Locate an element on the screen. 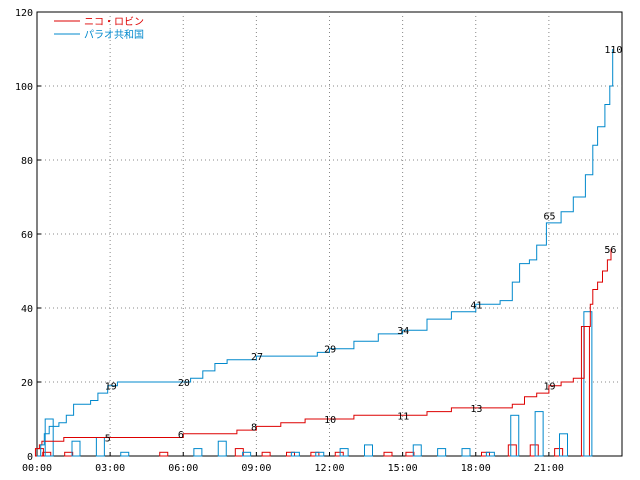 The width and height of the screenshot is (640, 480). annotation-palau: 110 is located at coordinates (613, 50).